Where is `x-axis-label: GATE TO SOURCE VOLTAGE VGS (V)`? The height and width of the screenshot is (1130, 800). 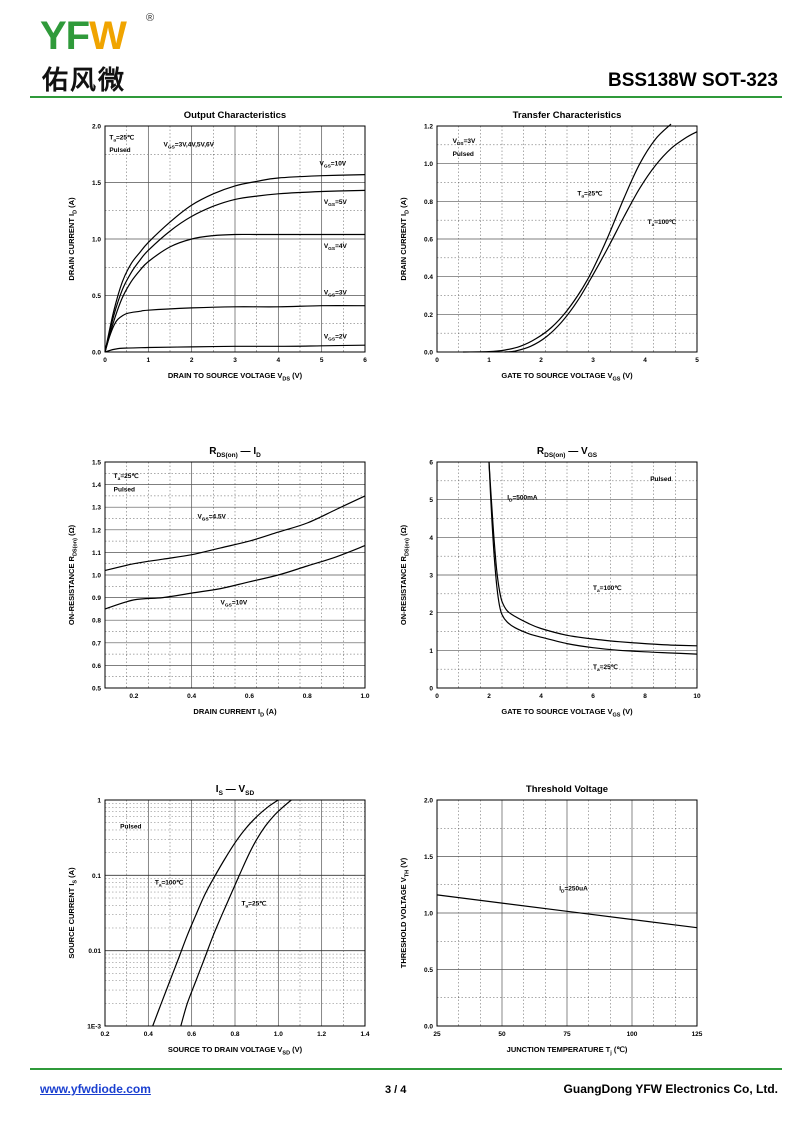 x-axis-label: GATE TO SOURCE VOLTAGE VGS (V) is located at coordinates (567, 713).